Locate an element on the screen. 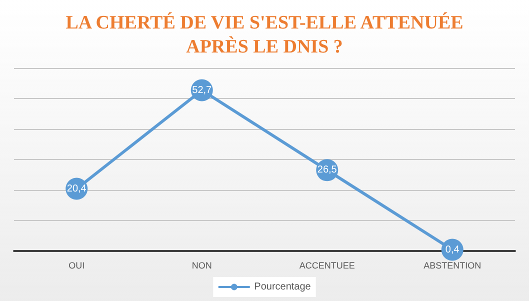 Image resolution: width=529 pixels, height=301 pixels. data-label: 52,7 is located at coordinates (202, 90).